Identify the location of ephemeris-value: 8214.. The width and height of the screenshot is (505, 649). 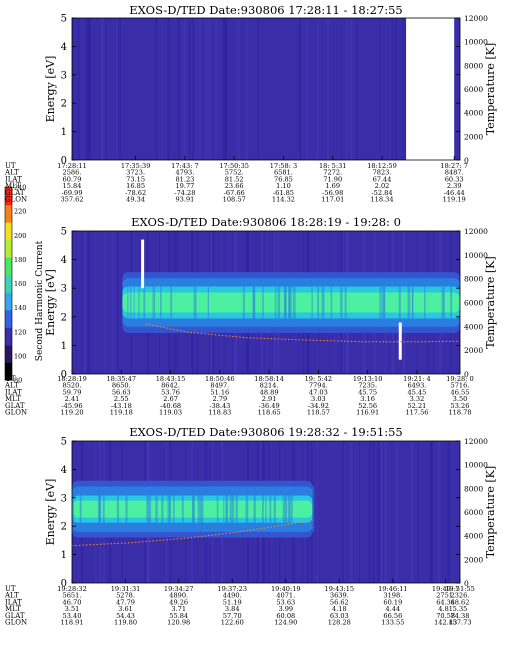
(269, 386).